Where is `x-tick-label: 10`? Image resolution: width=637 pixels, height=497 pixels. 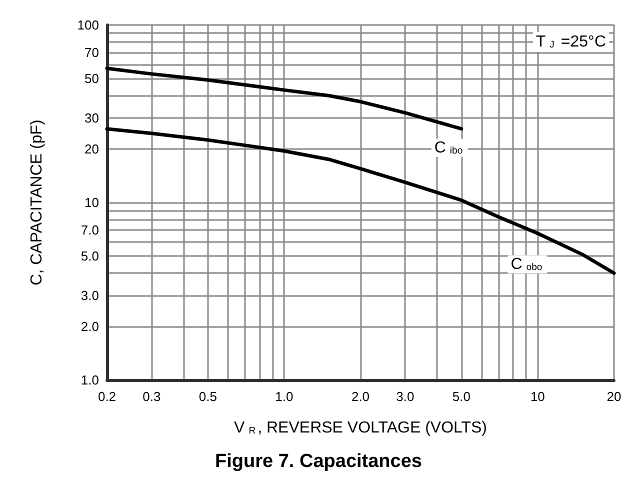 x-tick-label: 10 is located at coordinates (537, 396).